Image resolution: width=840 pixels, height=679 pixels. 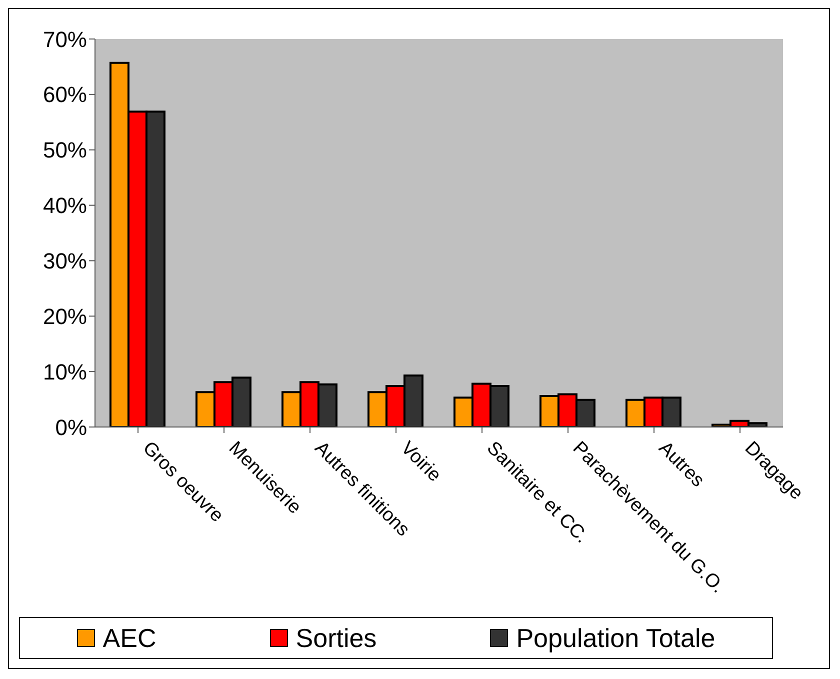 What do you see at coordinates (64, 39) in the screenshot?
I see `y-tick-label: 70%` at bounding box center [64, 39].